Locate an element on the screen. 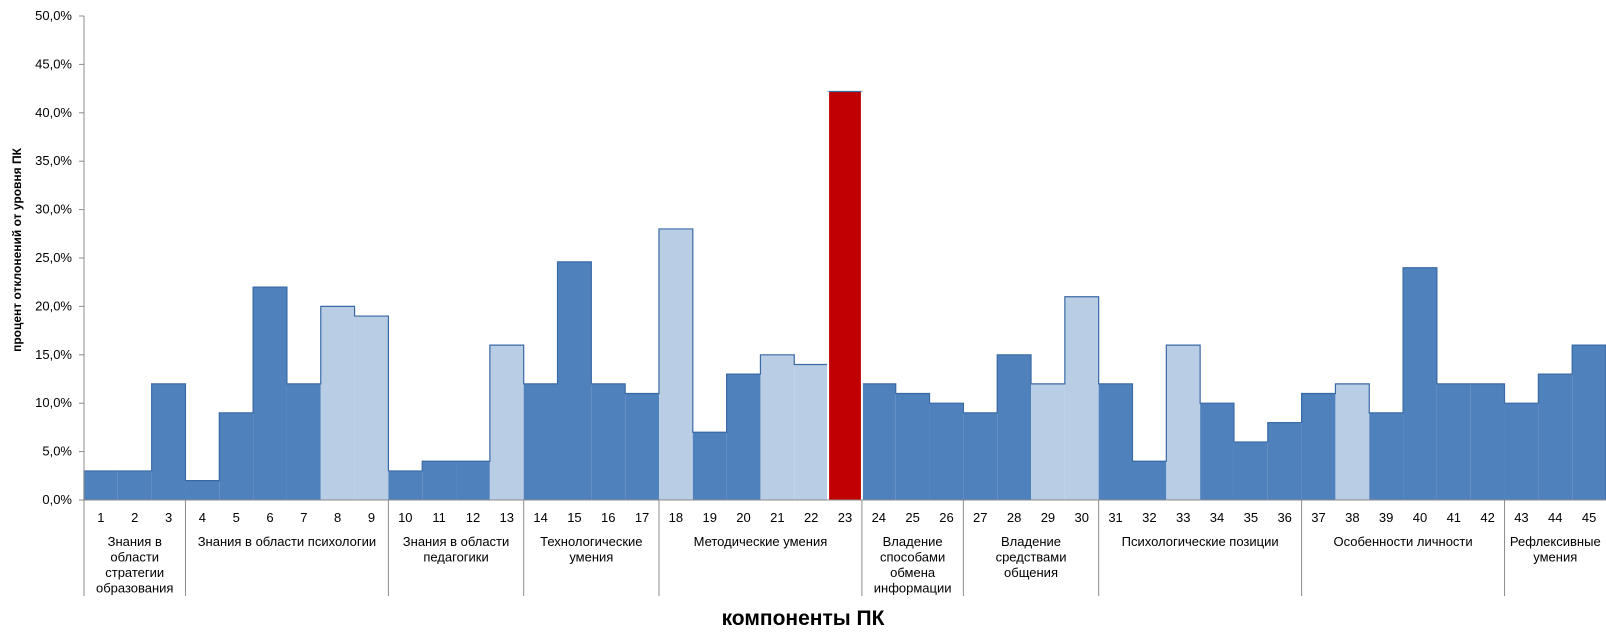 The image size is (1606, 644). group-label: Знания в области стратегии образования is located at coordinates (135, 565).